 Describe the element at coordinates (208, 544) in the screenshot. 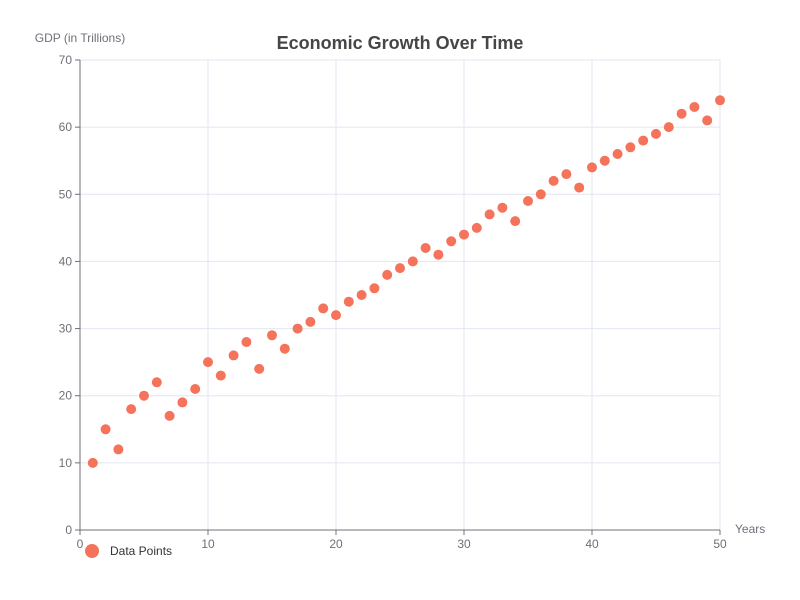

I see `x-tick-label: 10` at that location.